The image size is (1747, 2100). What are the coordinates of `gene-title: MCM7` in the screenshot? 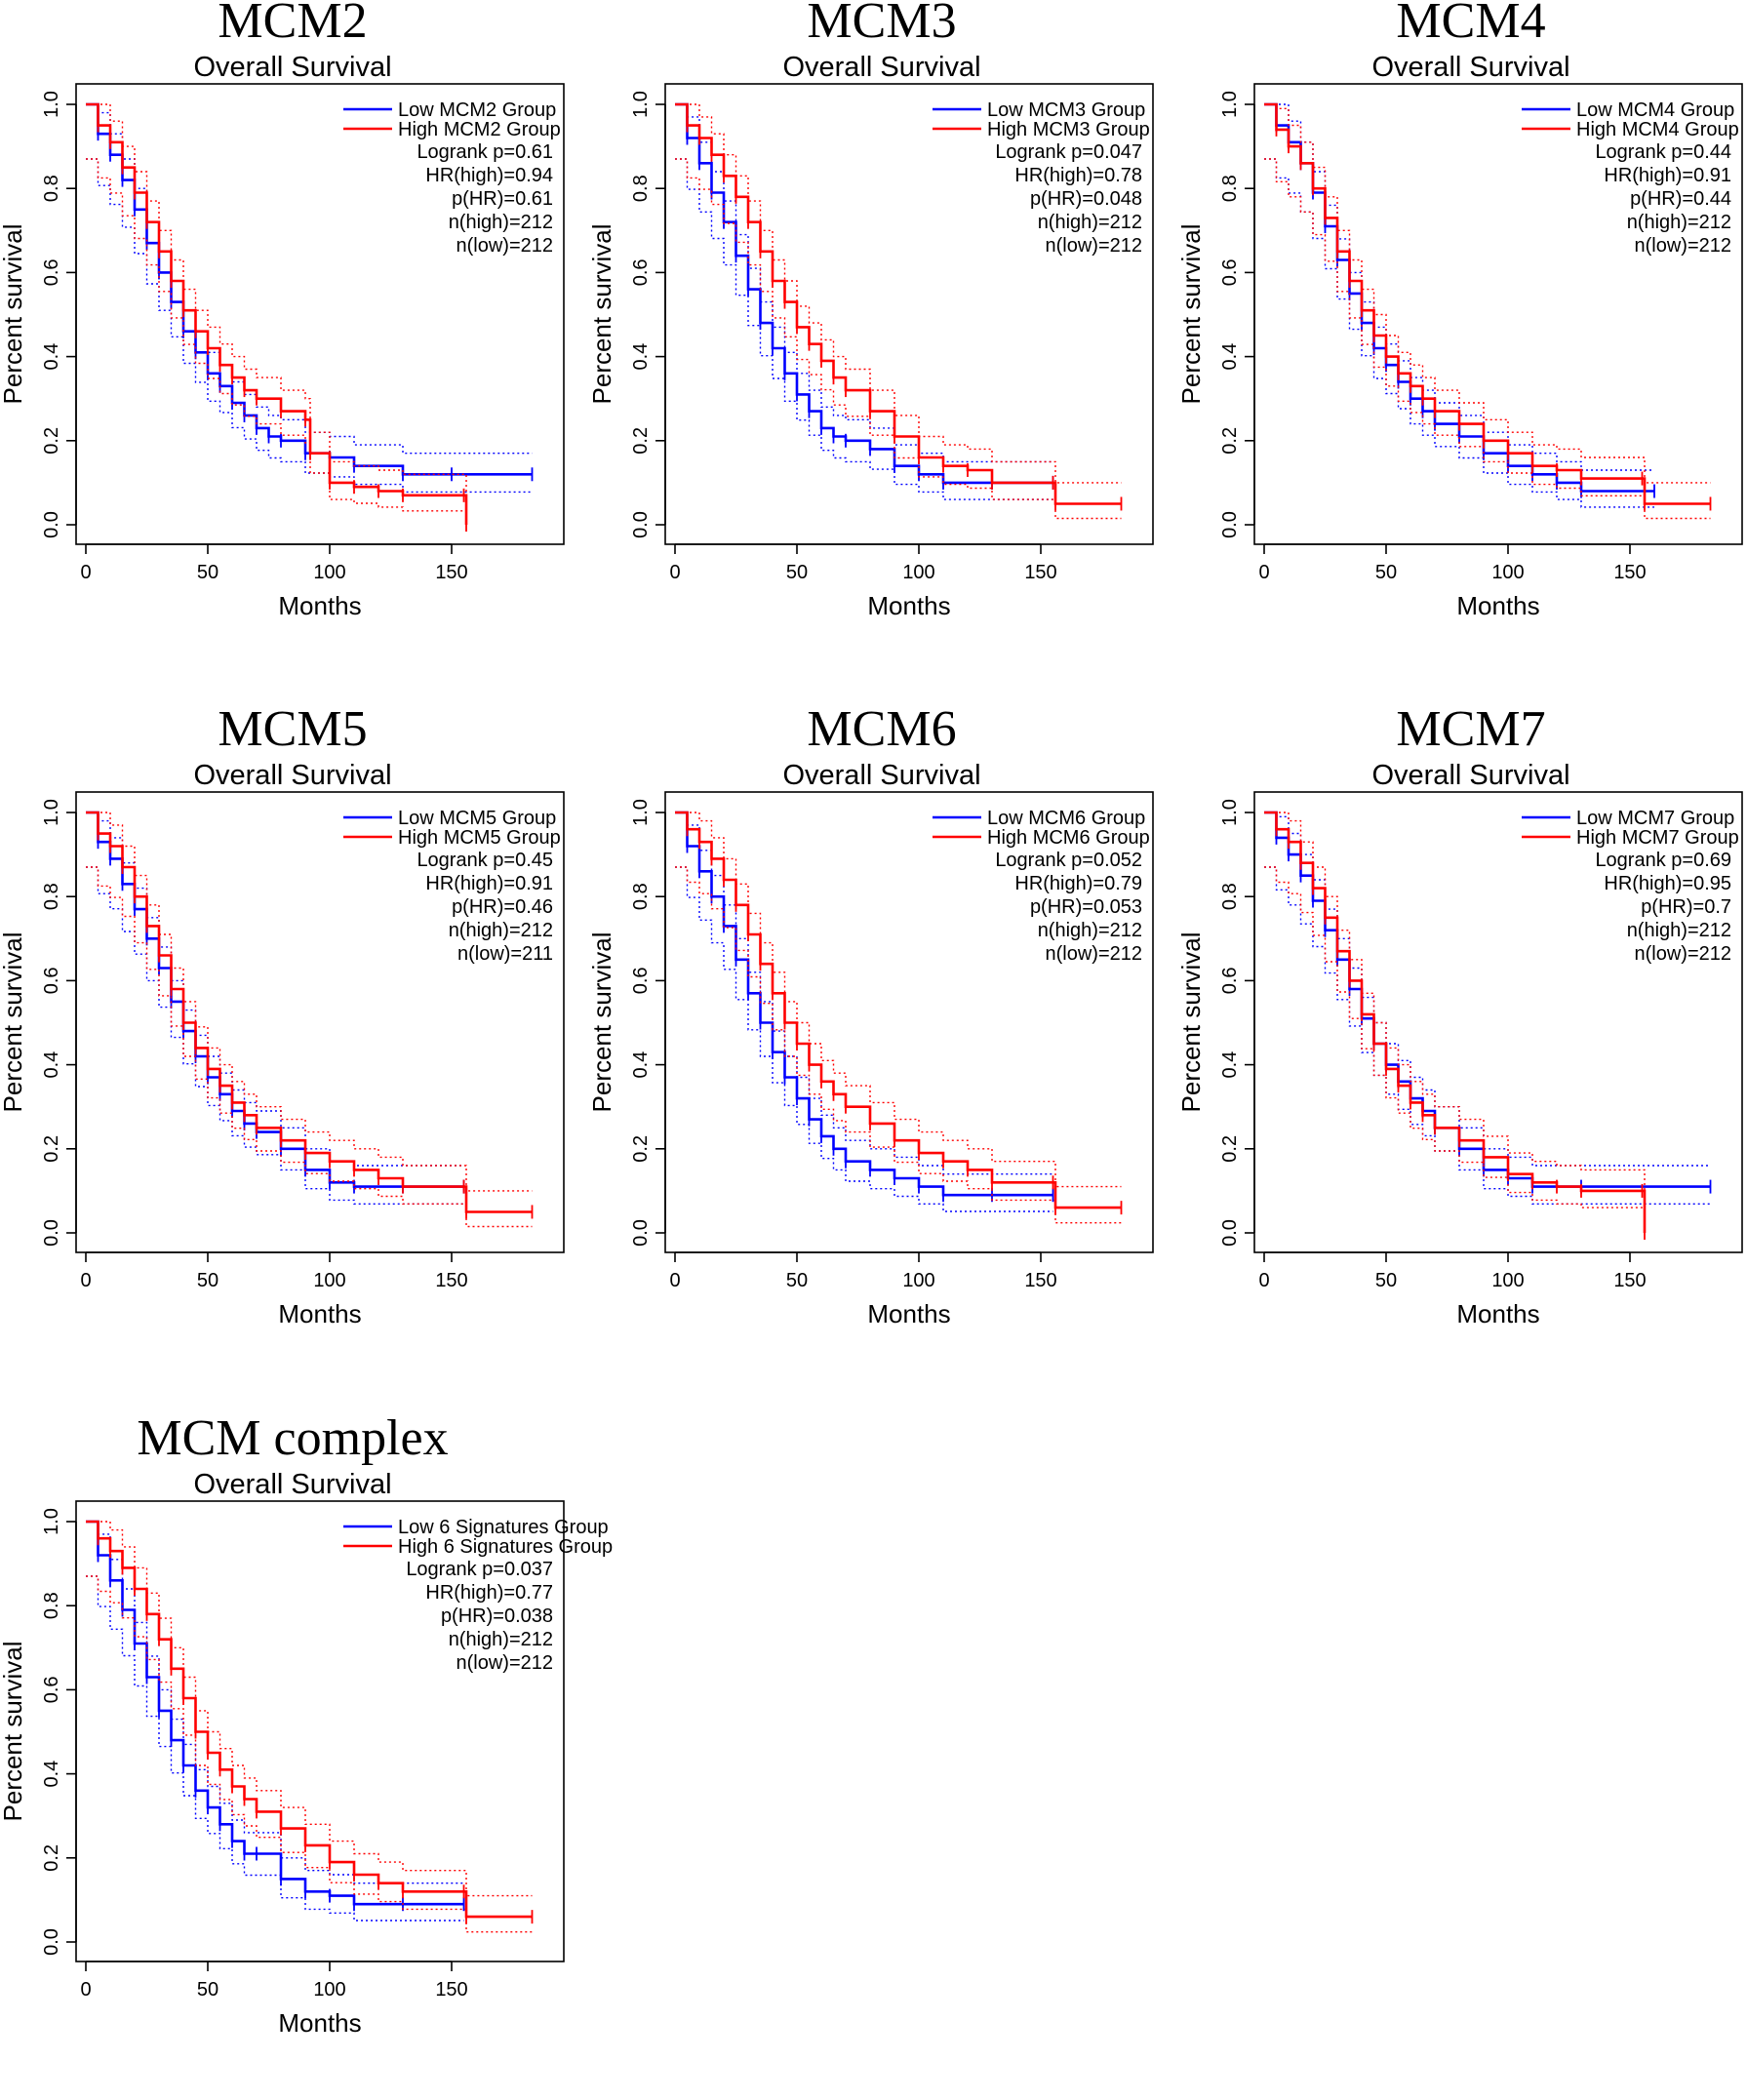 It's located at (1470, 729).